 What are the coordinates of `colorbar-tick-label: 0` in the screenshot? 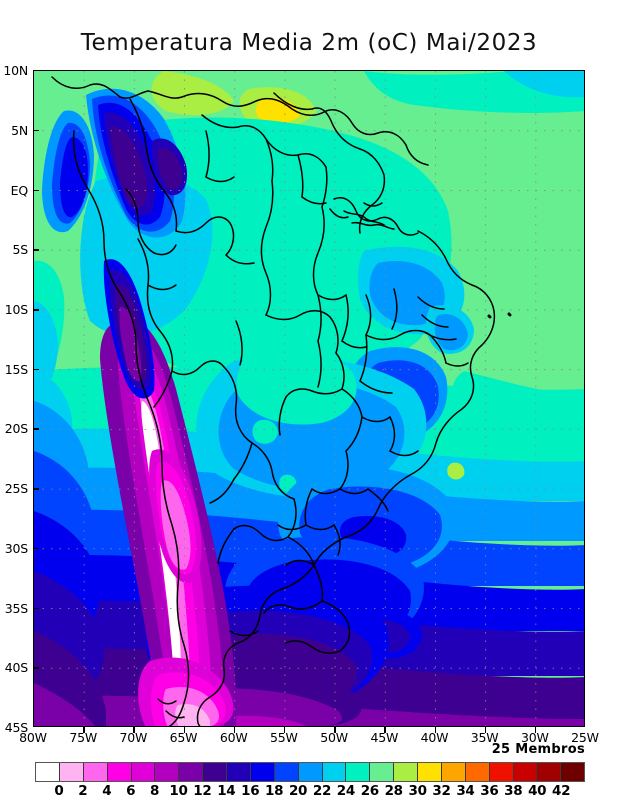 It's located at (59, 791).